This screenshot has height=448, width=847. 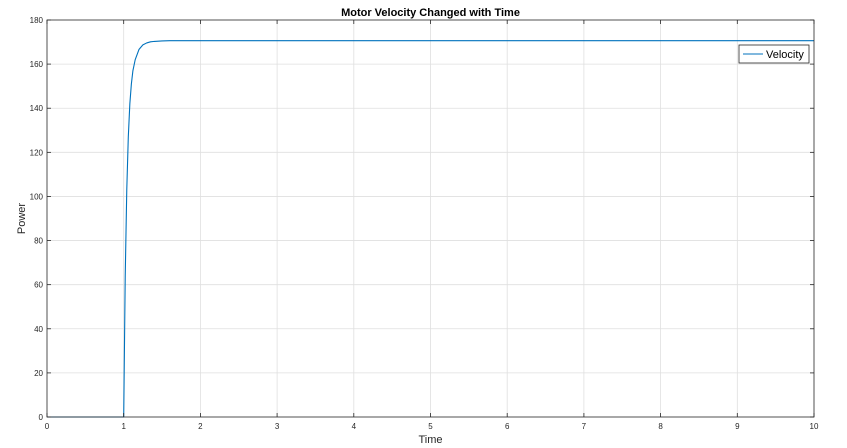 What do you see at coordinates (277, 426) in the screenshot?
I see `x-tick-label: 3` at bounding box center [277, 426].